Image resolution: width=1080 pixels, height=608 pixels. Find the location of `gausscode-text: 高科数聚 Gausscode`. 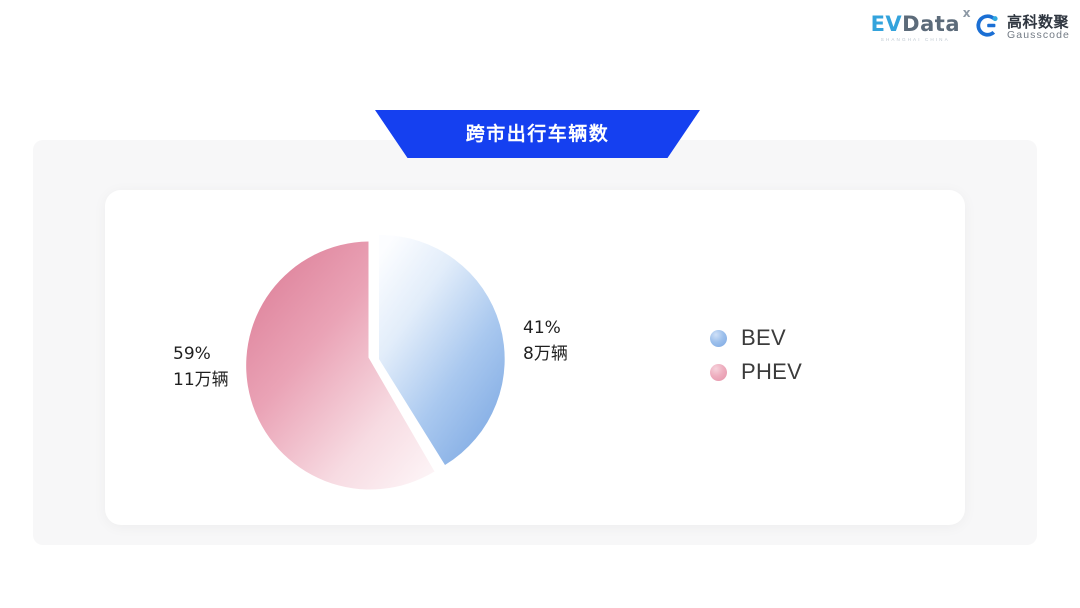

gausscode-text: 高科数聚 Gausscode is located at coordinates (1038, 27).